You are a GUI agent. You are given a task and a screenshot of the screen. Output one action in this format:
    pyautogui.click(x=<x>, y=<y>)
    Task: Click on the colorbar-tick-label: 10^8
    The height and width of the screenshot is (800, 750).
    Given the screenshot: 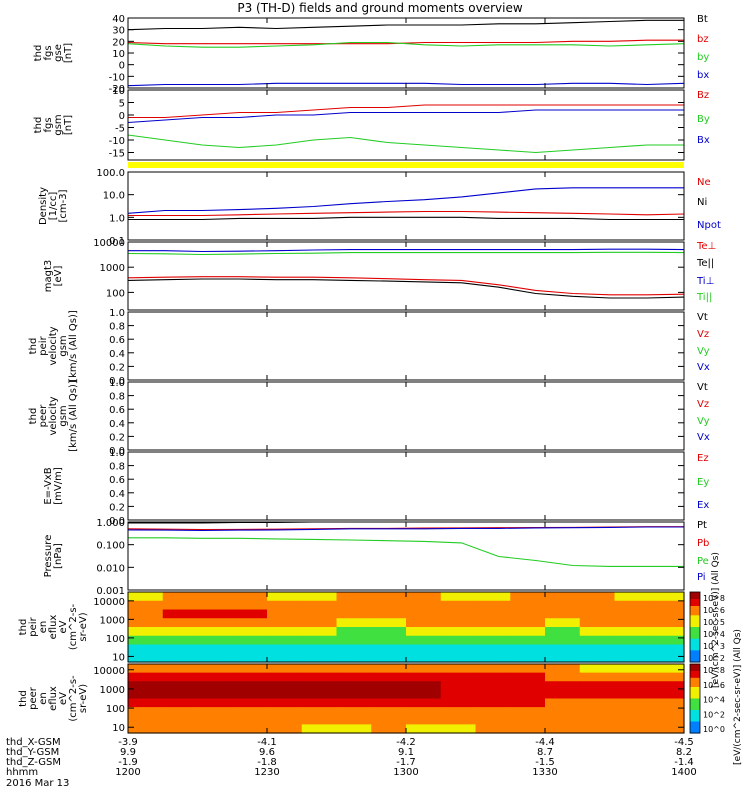 What is the action you would take?
    pyautogui.click(x=714, y=598)
    